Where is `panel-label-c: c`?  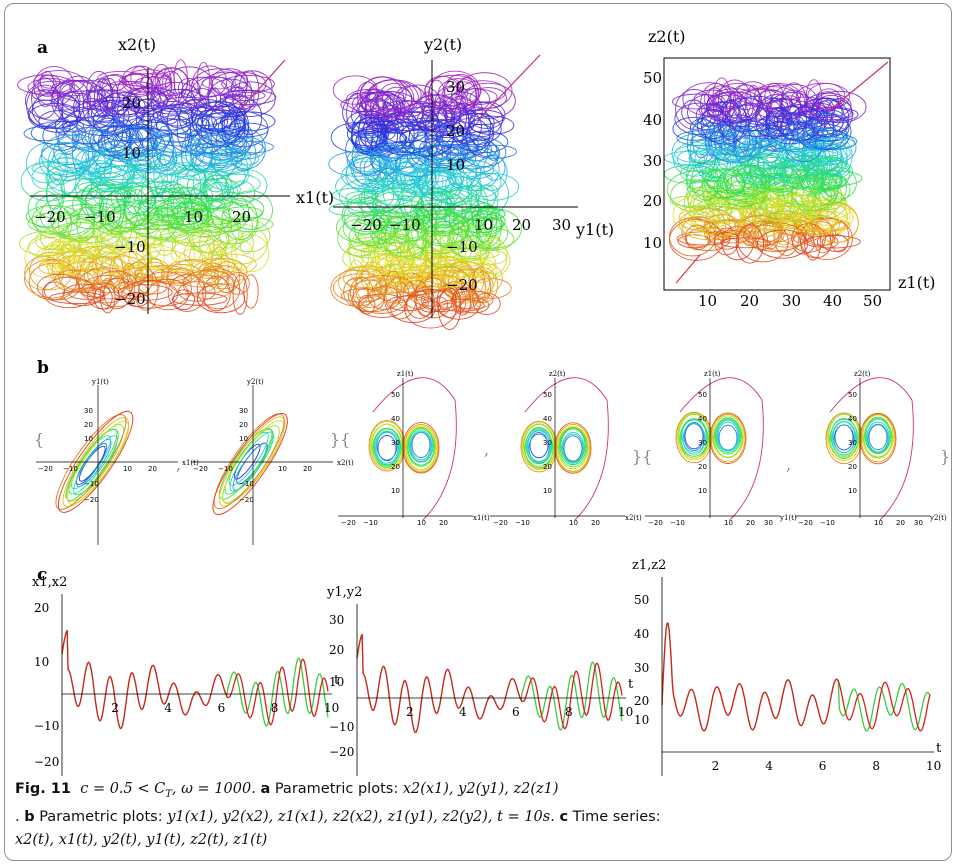 panel-label-c: c is located at coordinates (42, 575).